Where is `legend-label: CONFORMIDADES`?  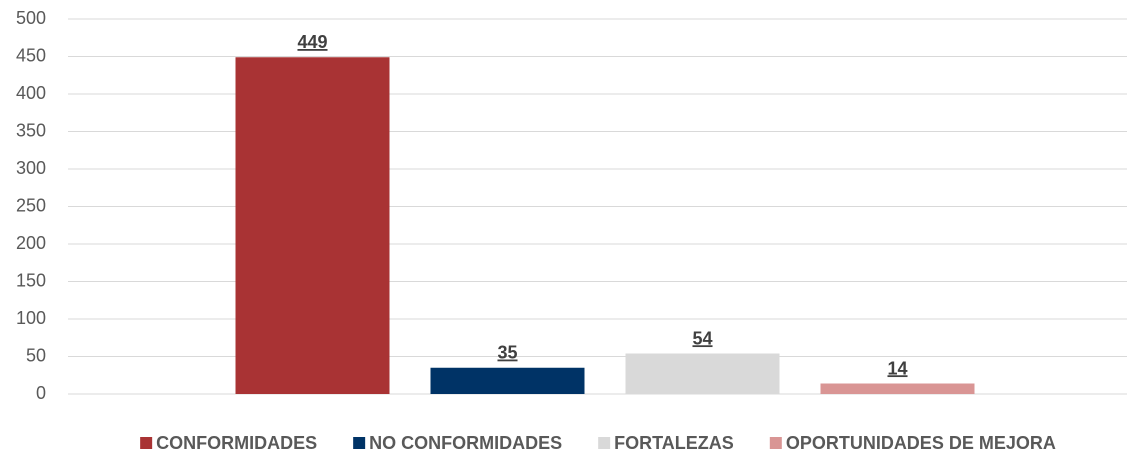 legend-label: CONFORMIDADES is located at coordinates (236, 443).